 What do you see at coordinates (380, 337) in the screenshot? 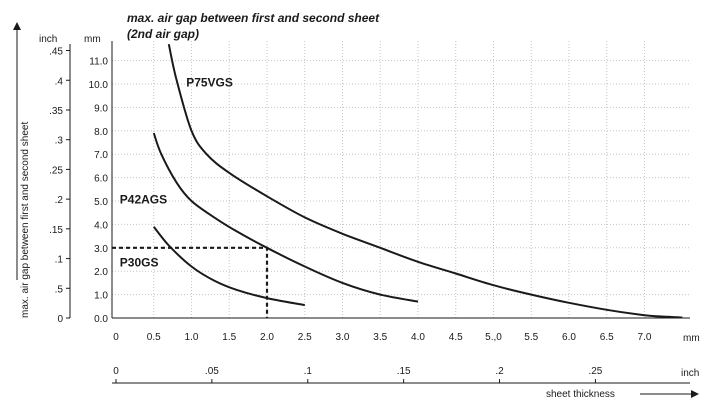
I see `x-tick-label-mm: 3.5` at bounding box center [380, 337].